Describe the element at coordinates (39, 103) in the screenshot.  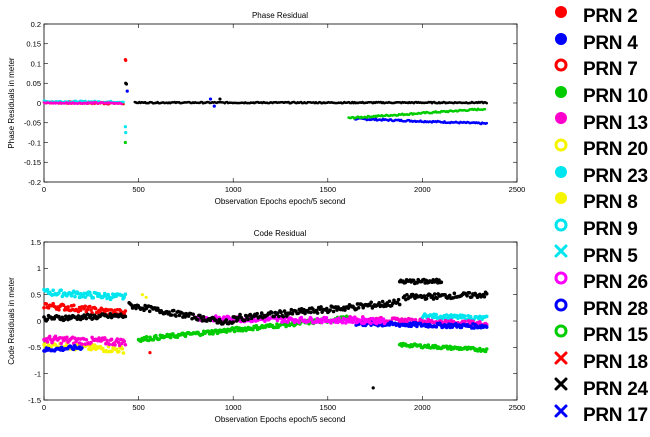
I see `phase-y-tick-label: 0` at that location.